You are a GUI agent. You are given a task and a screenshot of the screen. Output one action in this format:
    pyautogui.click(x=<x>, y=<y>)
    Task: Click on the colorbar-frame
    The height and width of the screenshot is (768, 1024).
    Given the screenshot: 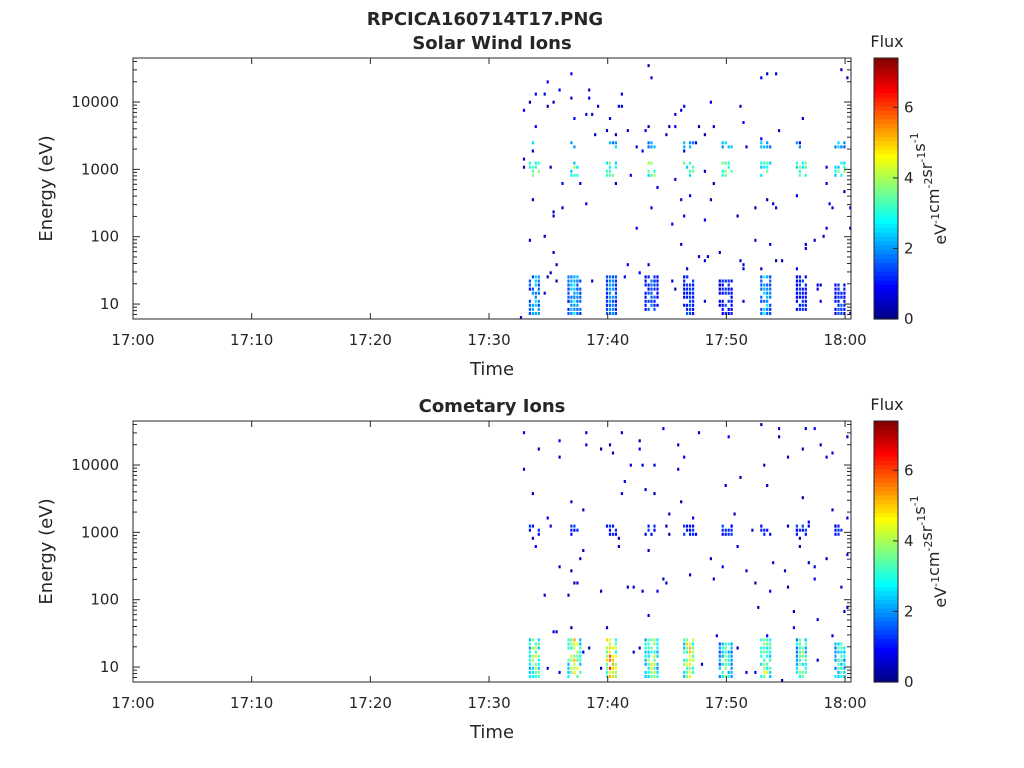 What is the action you would take?
    pyautogui.click(x=886, y=188)
    